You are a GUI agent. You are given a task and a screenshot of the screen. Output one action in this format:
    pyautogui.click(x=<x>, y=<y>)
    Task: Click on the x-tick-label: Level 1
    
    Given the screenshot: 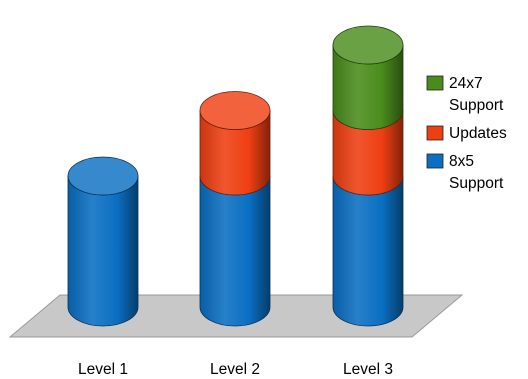 What is the action you would take?
    pyautogui.click(x=103, y=369)
    